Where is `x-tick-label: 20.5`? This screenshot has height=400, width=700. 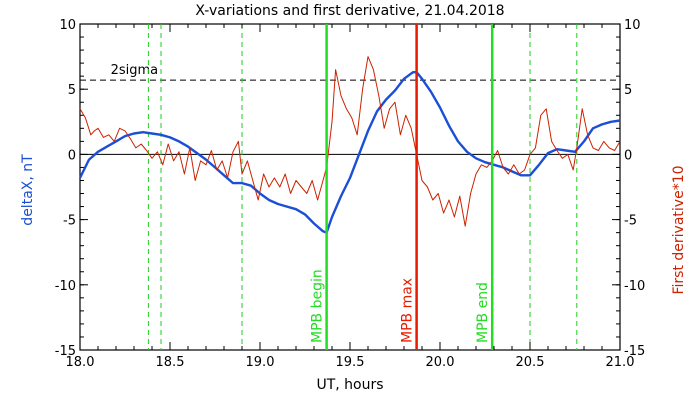 x-tick-label: 20.5 is located at coordinates (530, 362).